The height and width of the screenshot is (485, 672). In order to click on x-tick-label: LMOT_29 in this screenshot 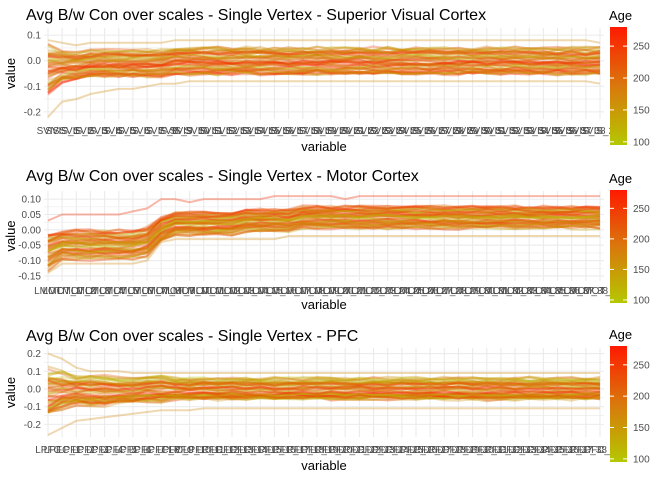, I will do `click(458, 291)`.